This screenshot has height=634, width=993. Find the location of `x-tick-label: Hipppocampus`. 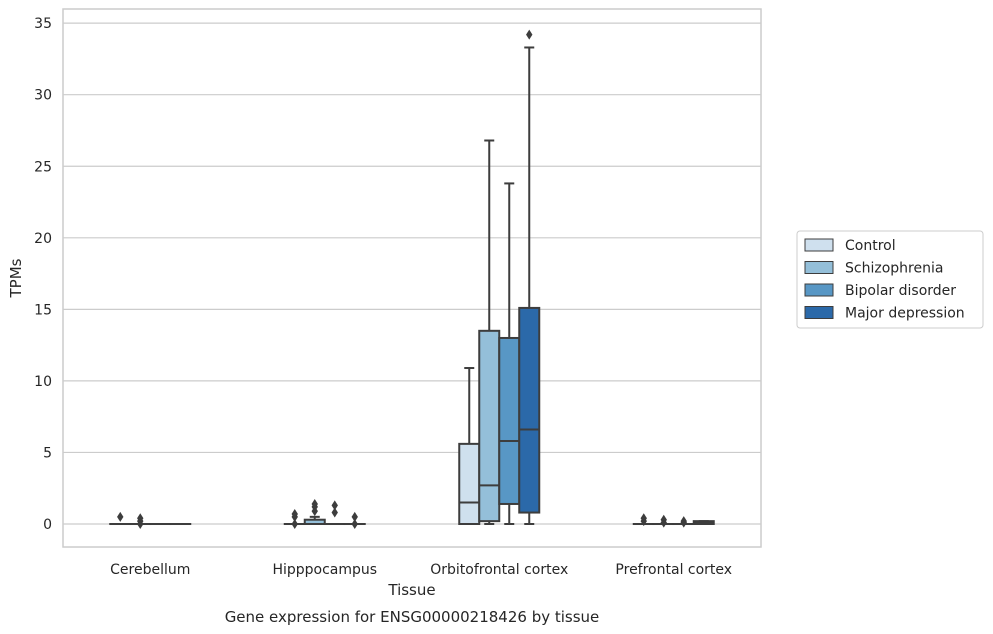

x-tick-label: Hipppocampus is located at coordinates (324, 570).